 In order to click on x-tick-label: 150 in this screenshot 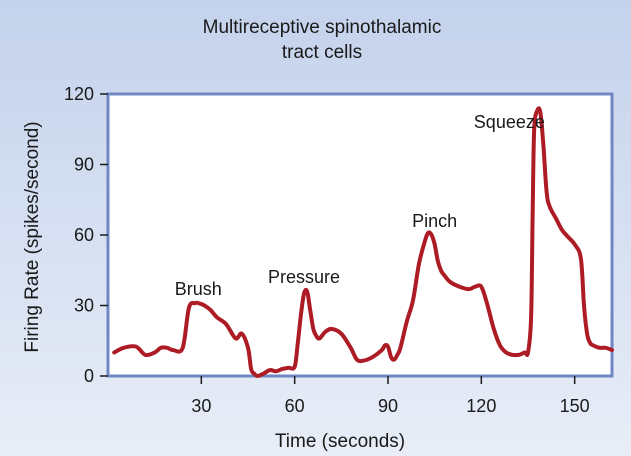, I will do `click(575, 406)`.